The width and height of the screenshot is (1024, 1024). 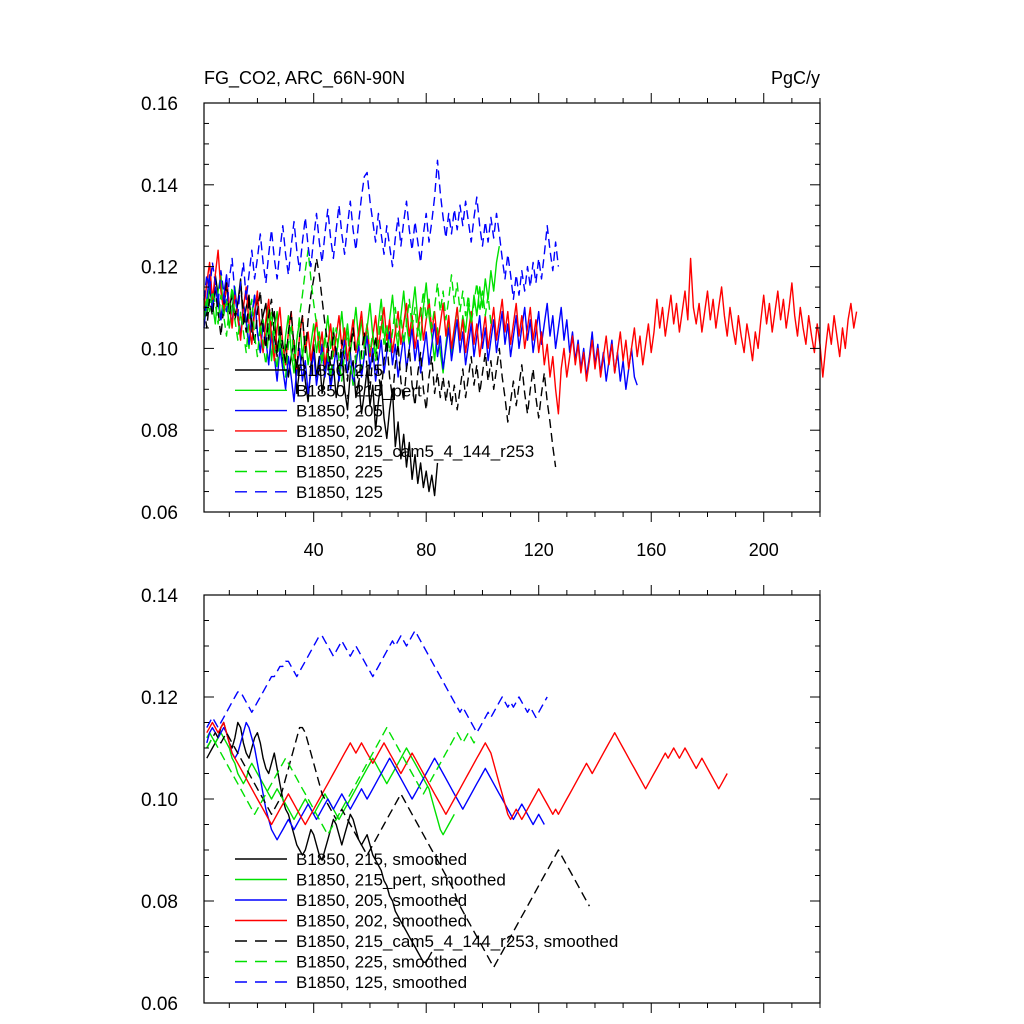 I want to click on top-legend-label-5: B1850, 225, so click(x=339, y=472).